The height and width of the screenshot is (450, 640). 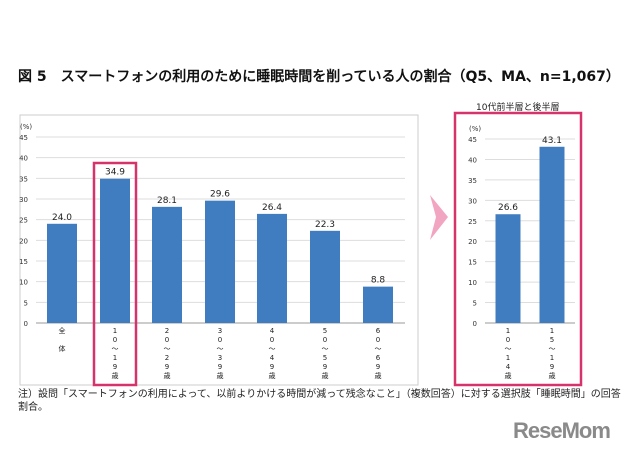 What do you see at coordinates (439, 217) in the screenshot?
I see `arrow-right-icon` at bounding box center [439, 217].